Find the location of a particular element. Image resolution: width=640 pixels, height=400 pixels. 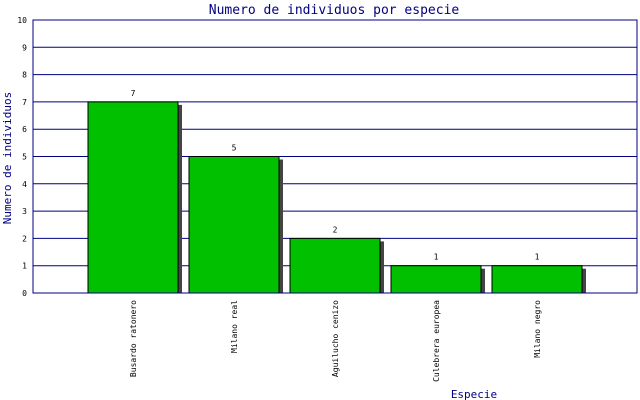

x-tick-label: Busardo ratonero is located at coordinates (133, 338).